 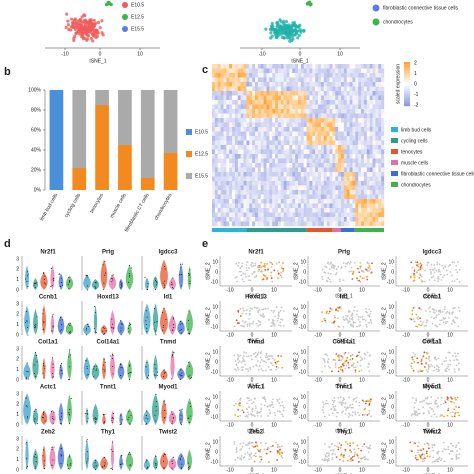 What do you see at coordinates (261, 54) in the screenshot?
I see `x-tick-label: -10` at bounding box center [261, 54].